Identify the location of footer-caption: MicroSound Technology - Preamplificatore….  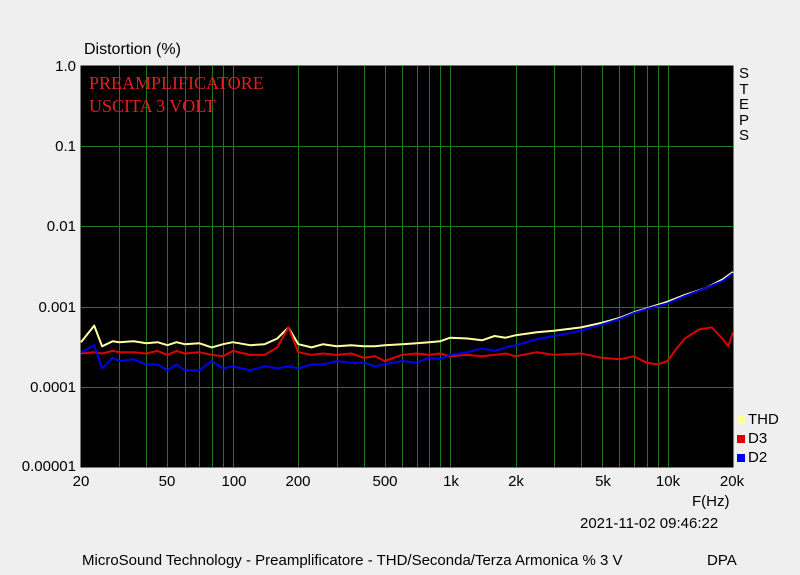
(352, 560).